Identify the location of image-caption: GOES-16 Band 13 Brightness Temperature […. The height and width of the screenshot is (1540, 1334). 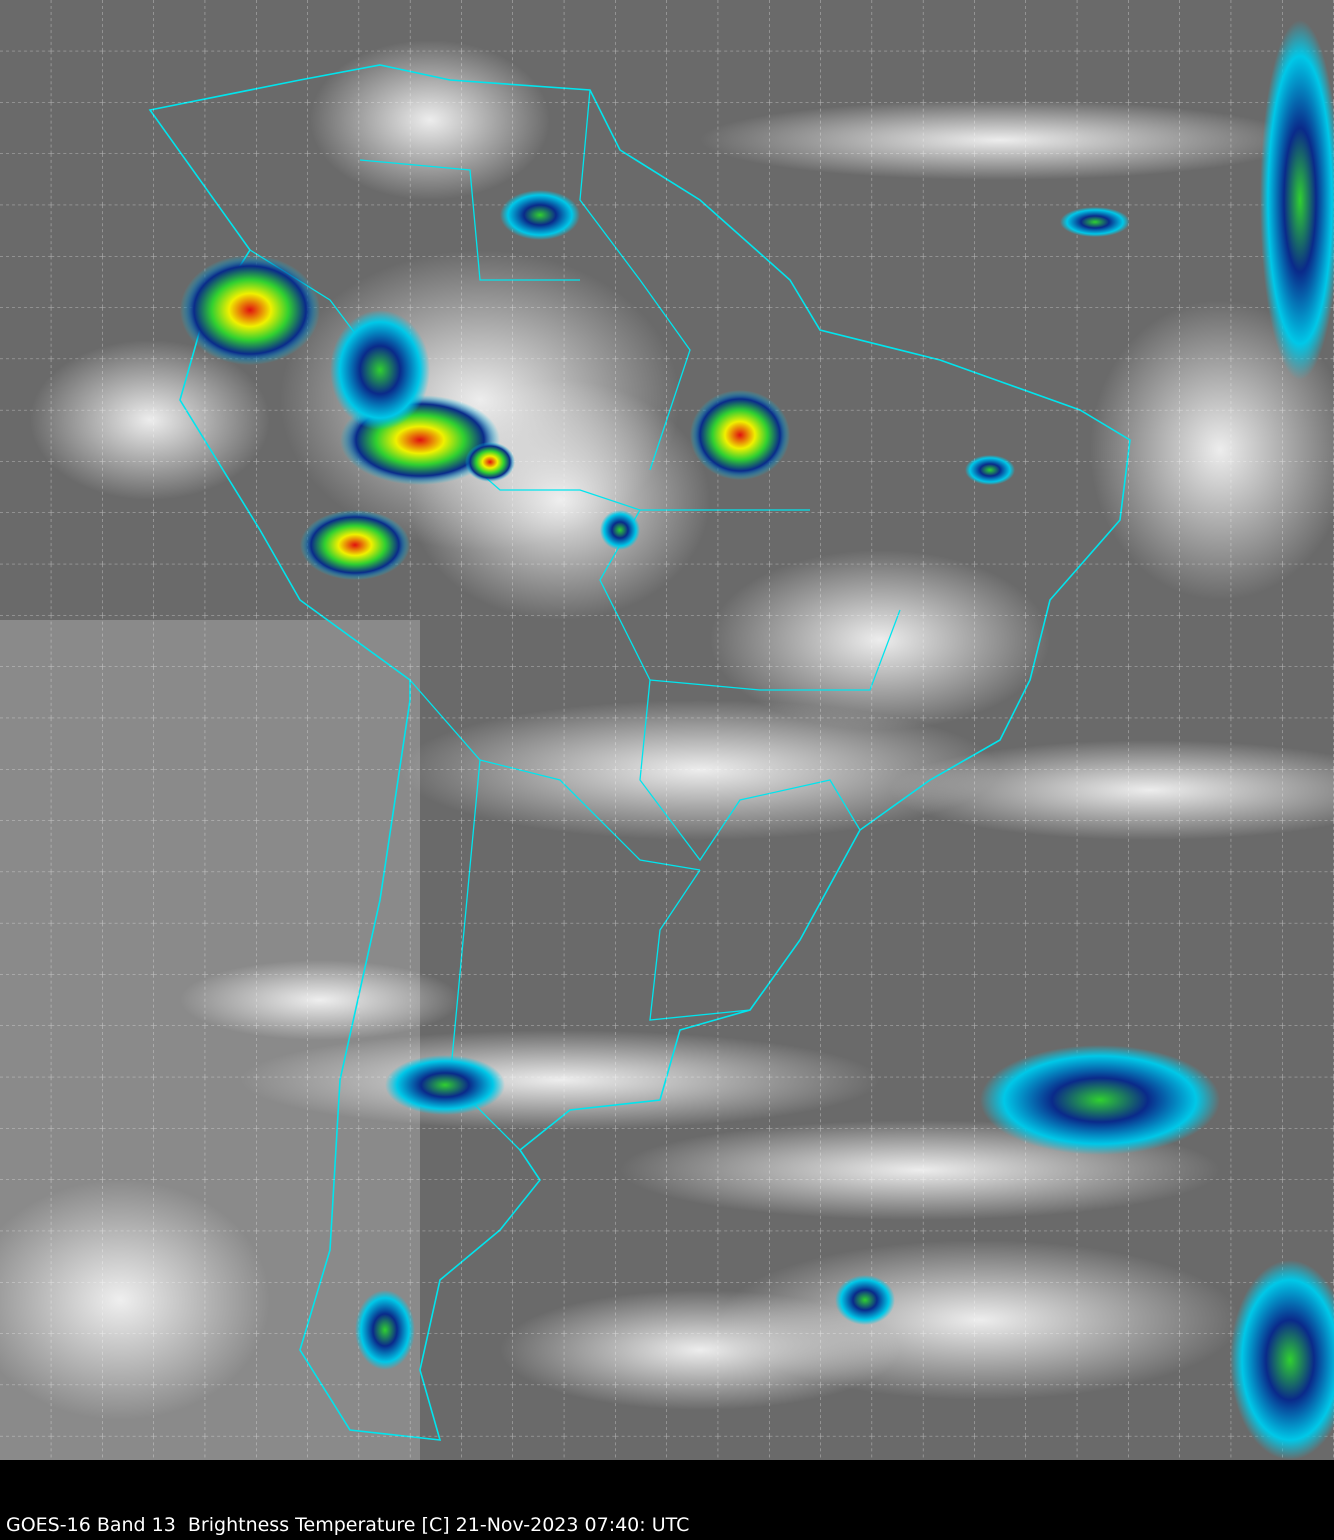
(348, 1525).